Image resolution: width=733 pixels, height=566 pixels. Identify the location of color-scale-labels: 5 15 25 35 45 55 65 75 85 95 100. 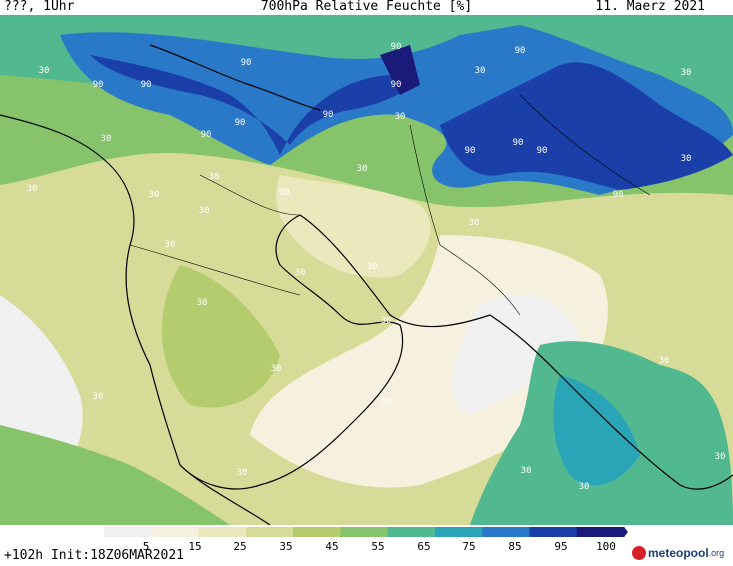
(364, 547).